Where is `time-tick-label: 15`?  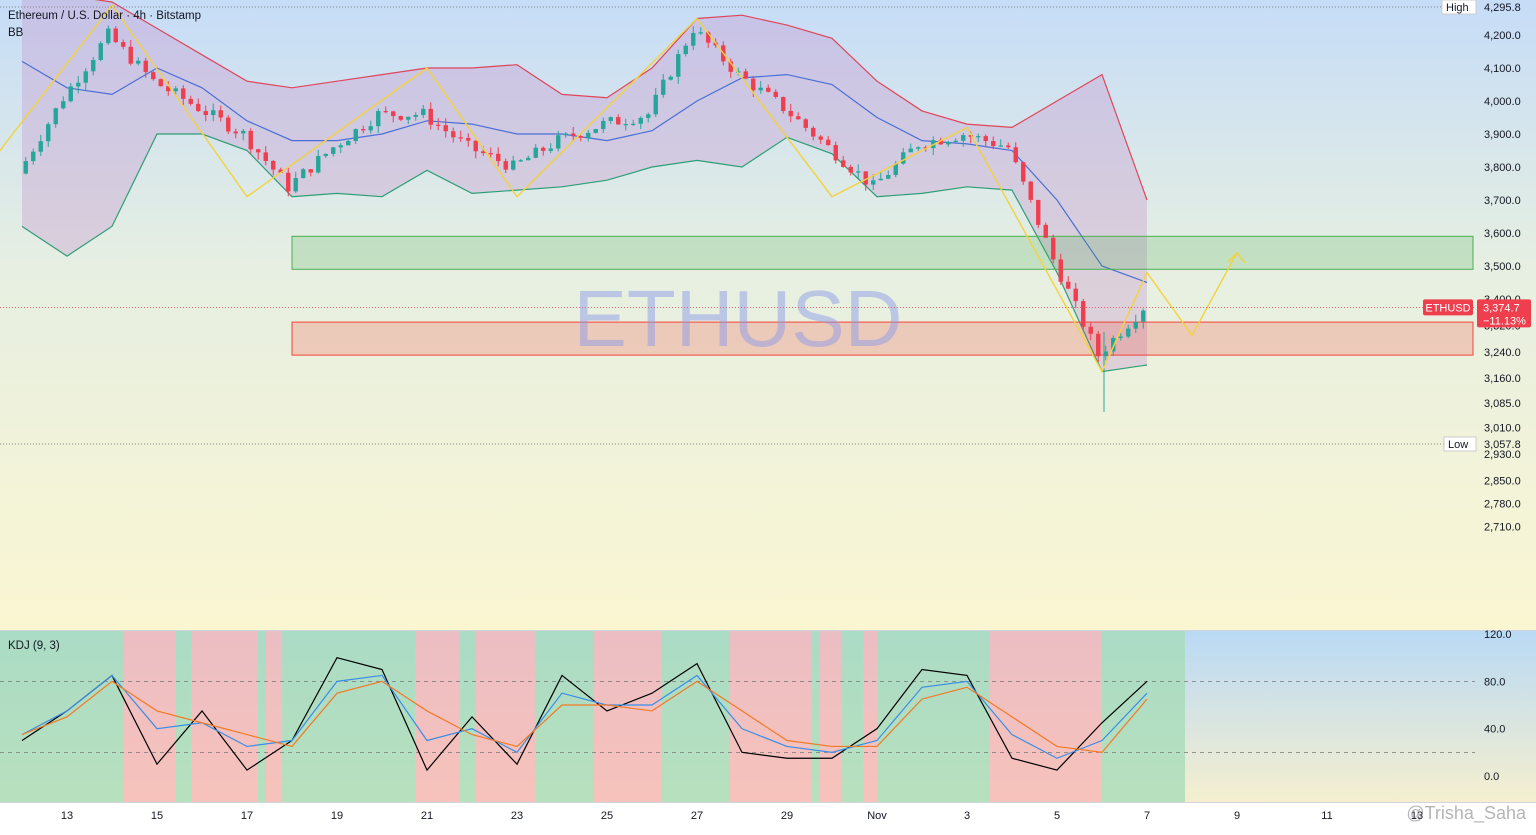 time-tick-label: 15 is located at coordinates (157, 816).